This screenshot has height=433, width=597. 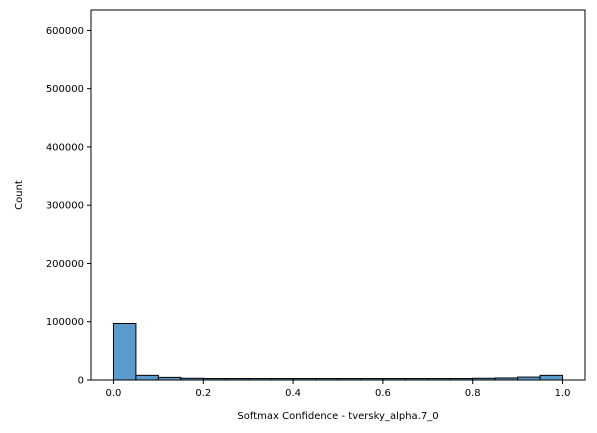 What do you see at coordinates (19, 195) in the screenshot?
I see `y-axis-label: Count` at bounding box center [19, 195].